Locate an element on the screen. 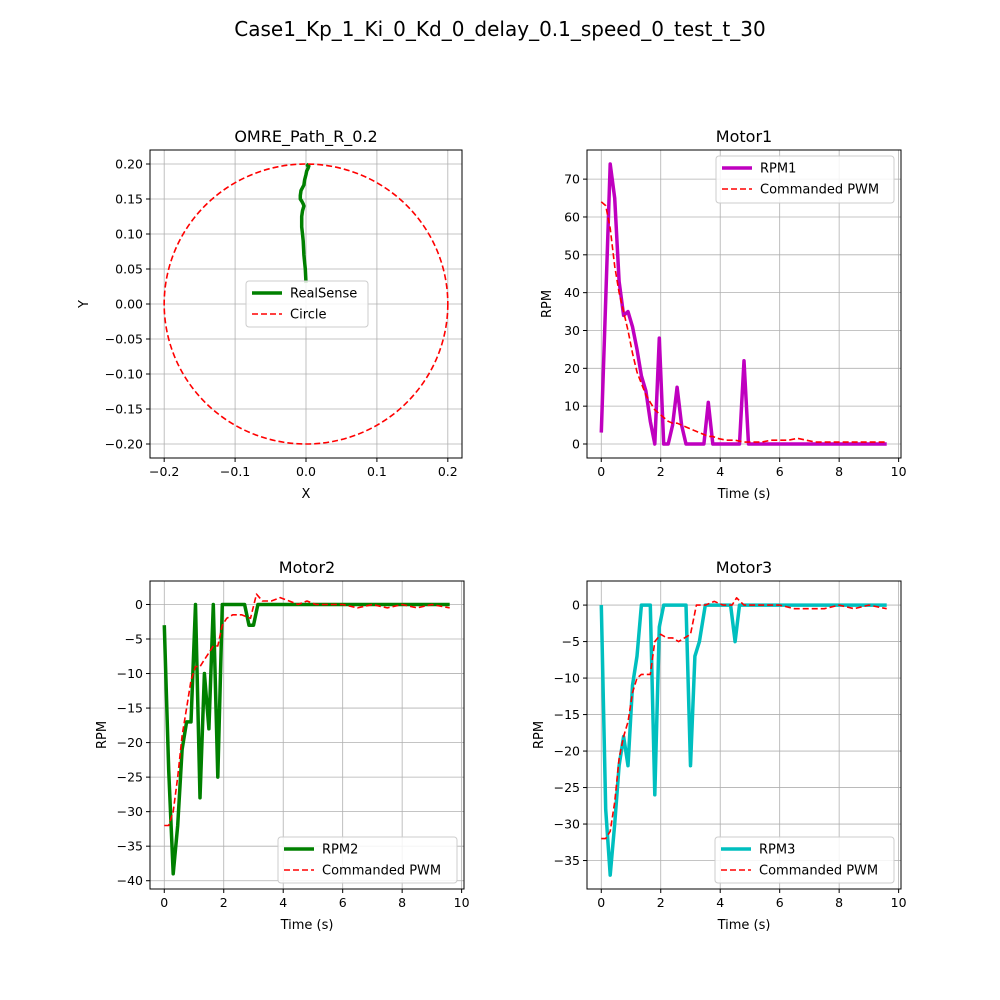  legend-label: RPM2 is located at coordinates (340, 850).